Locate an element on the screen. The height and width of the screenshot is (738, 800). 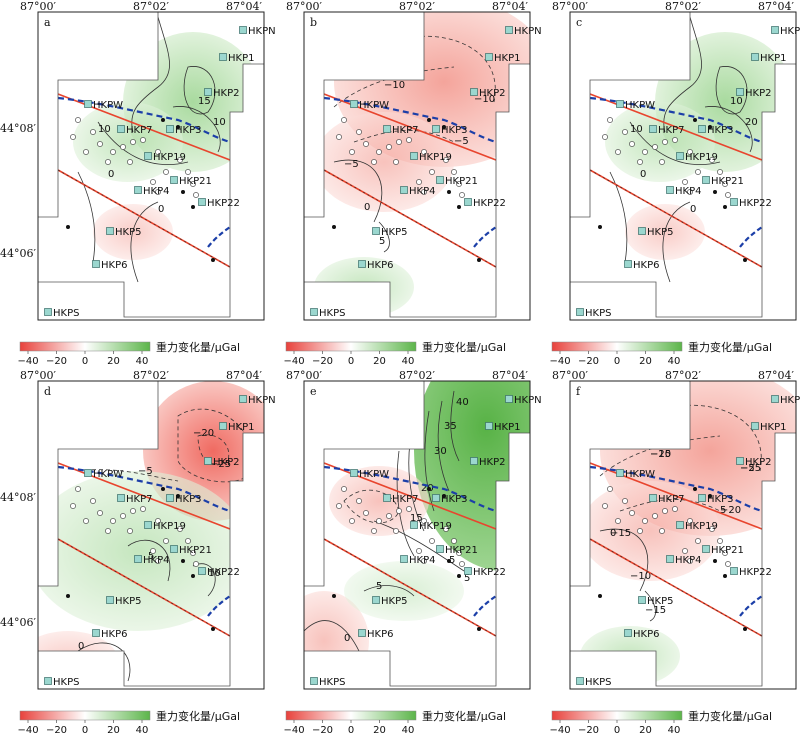
station-label: HKP21 is located at coordinates (727, 181).